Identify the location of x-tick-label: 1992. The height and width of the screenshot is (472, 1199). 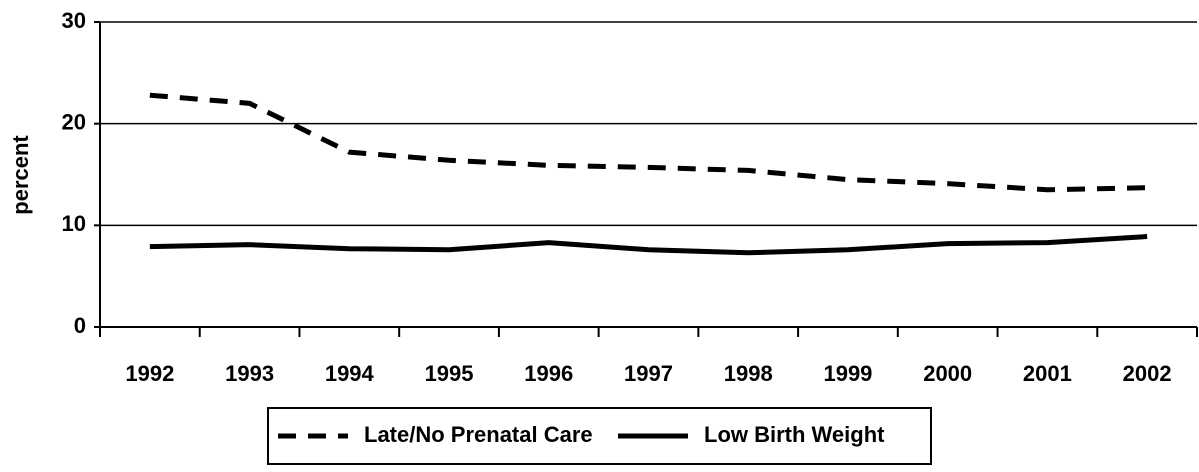
(149, 373).